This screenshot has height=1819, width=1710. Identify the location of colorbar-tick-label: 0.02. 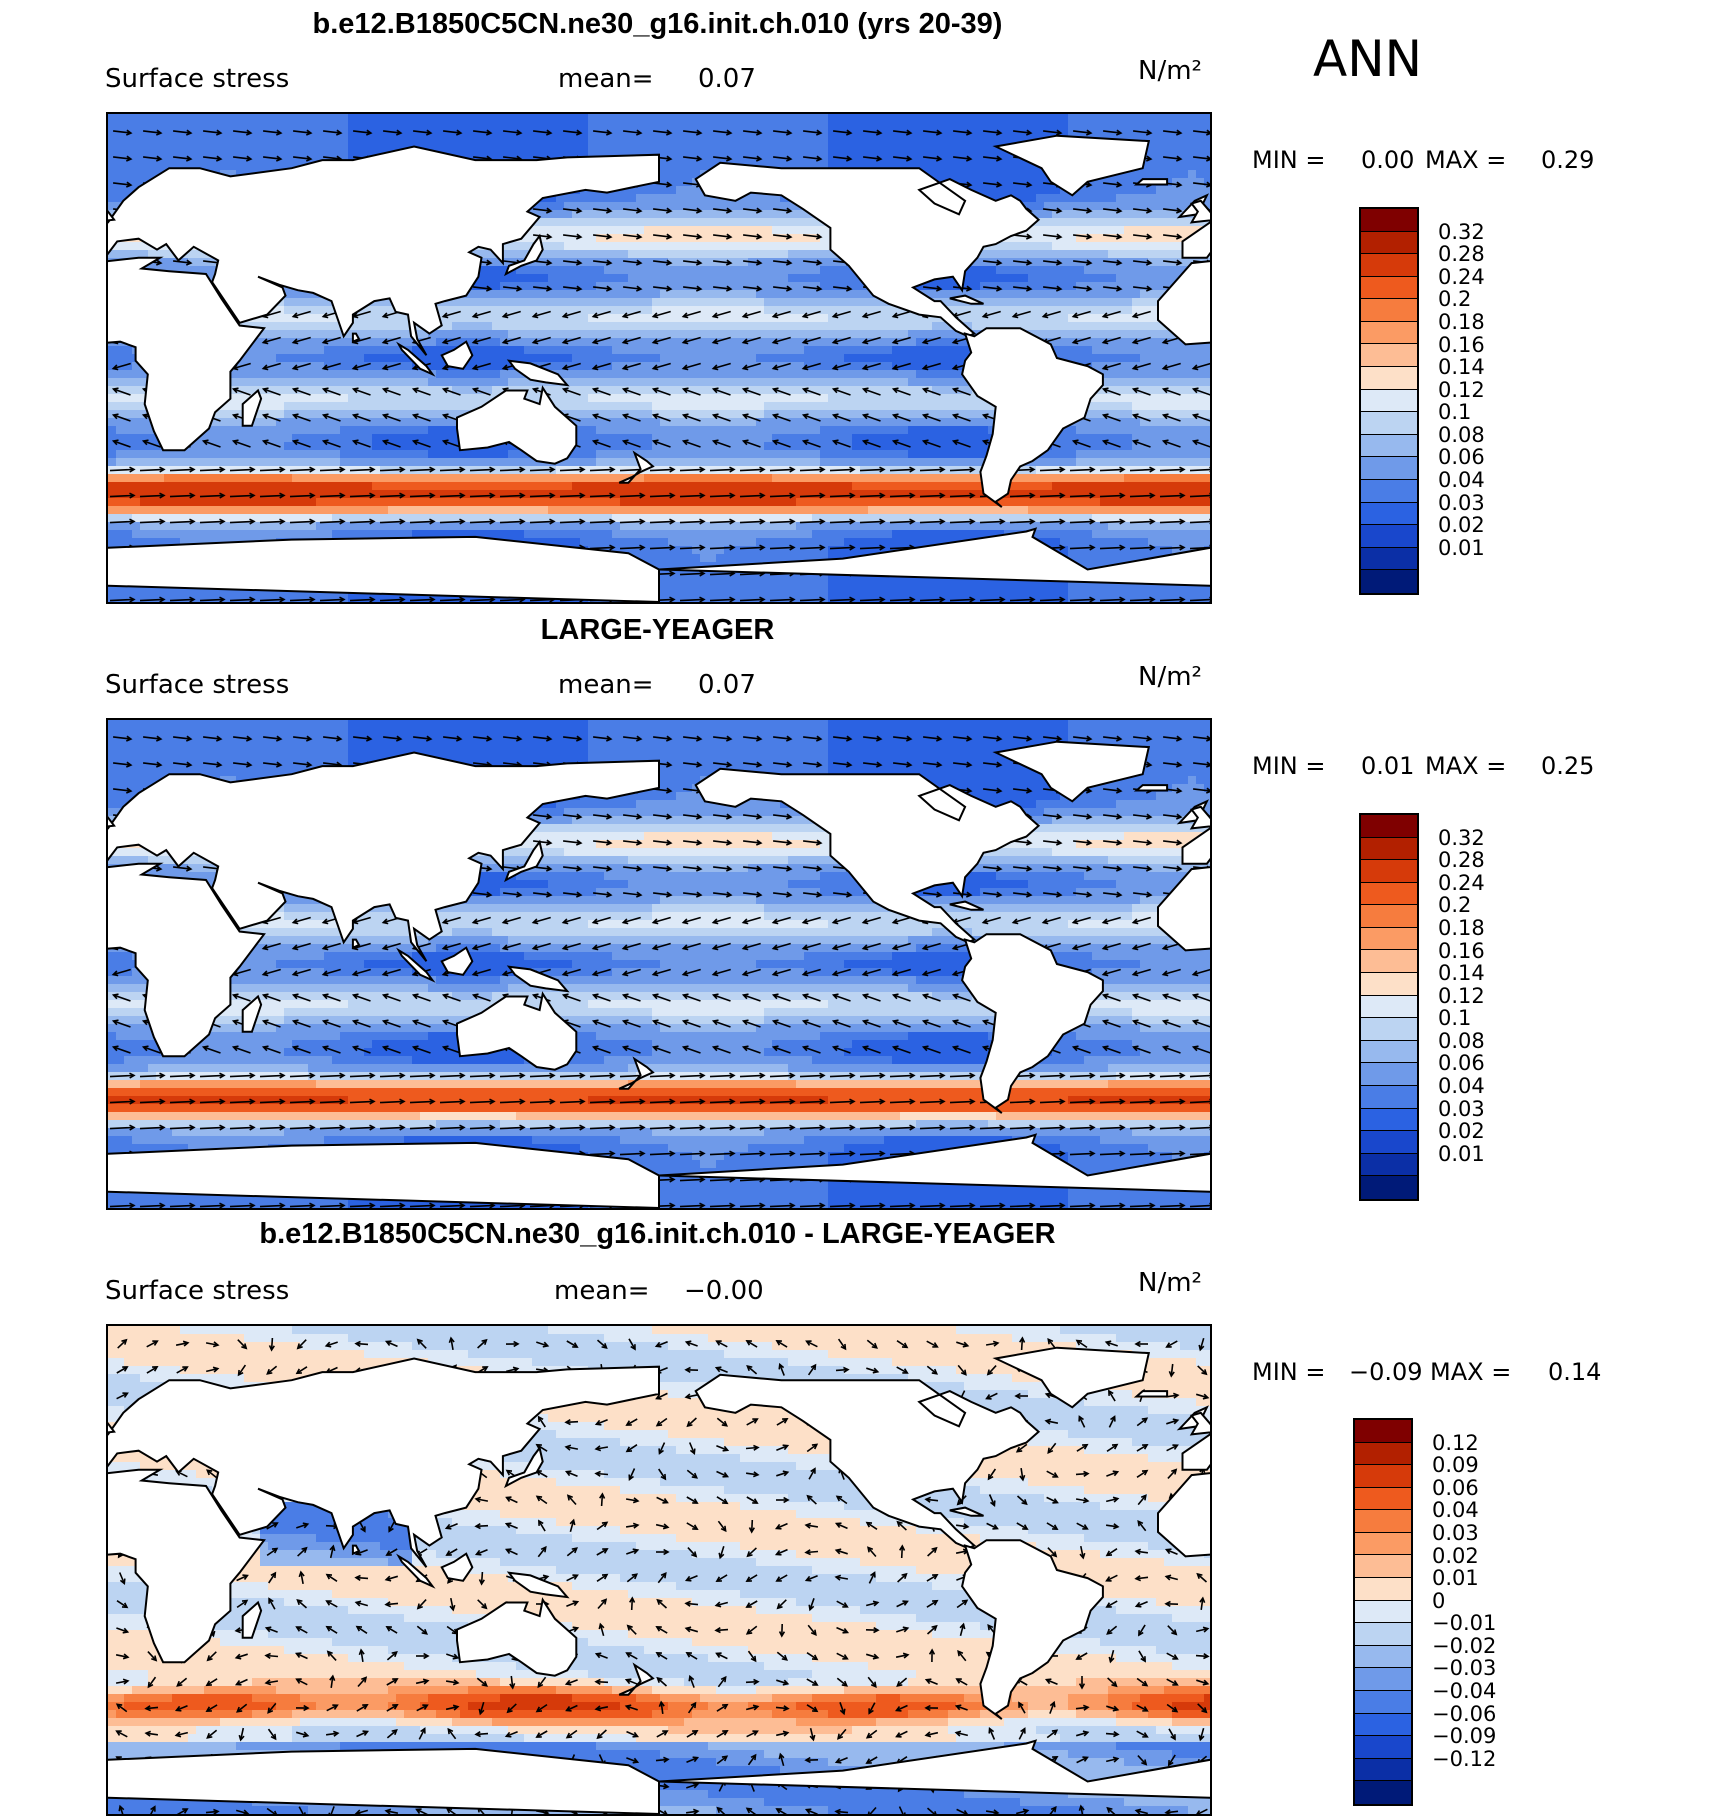
(1461, 1131).